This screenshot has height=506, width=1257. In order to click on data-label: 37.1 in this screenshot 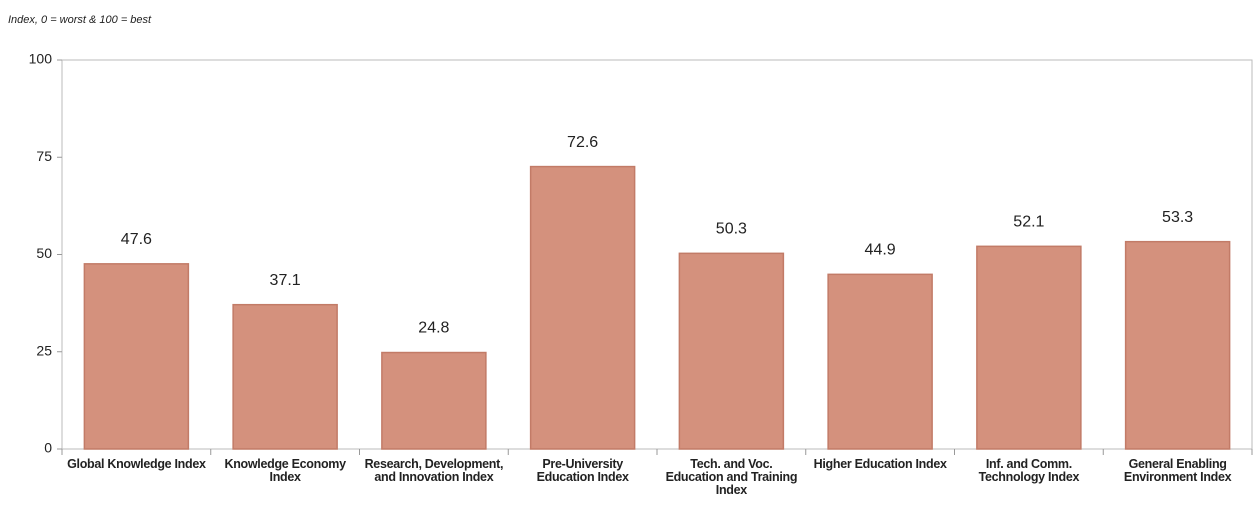, I will do `click(285, 280)`.